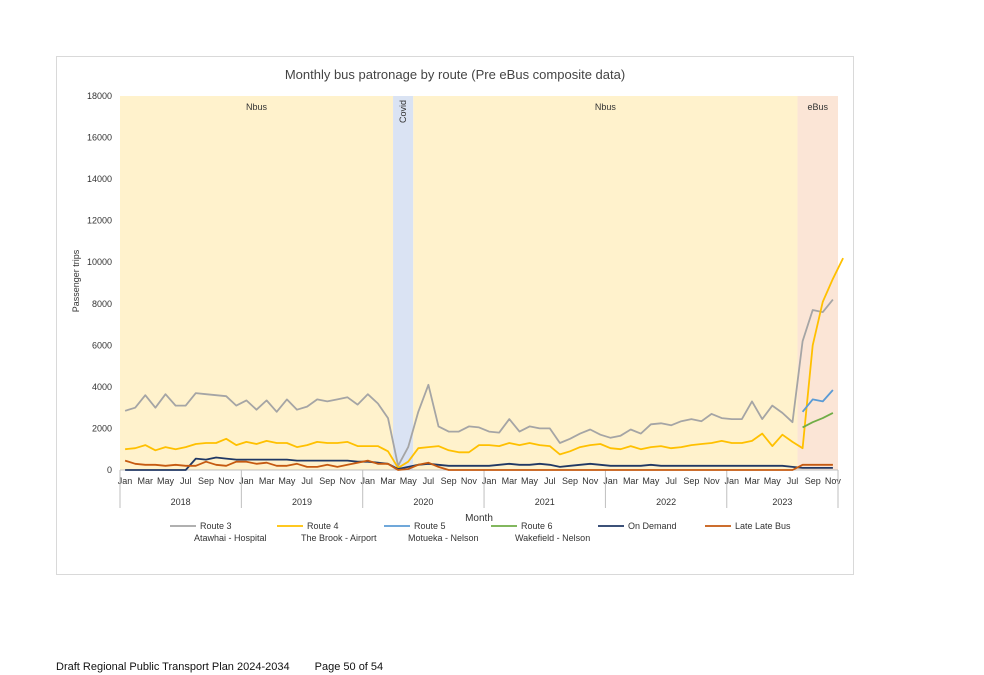 This screenshot has width=984, height=675. I want to click on legend-subtitle-route-3: Atawhai - Hospital, so click(230, 538).